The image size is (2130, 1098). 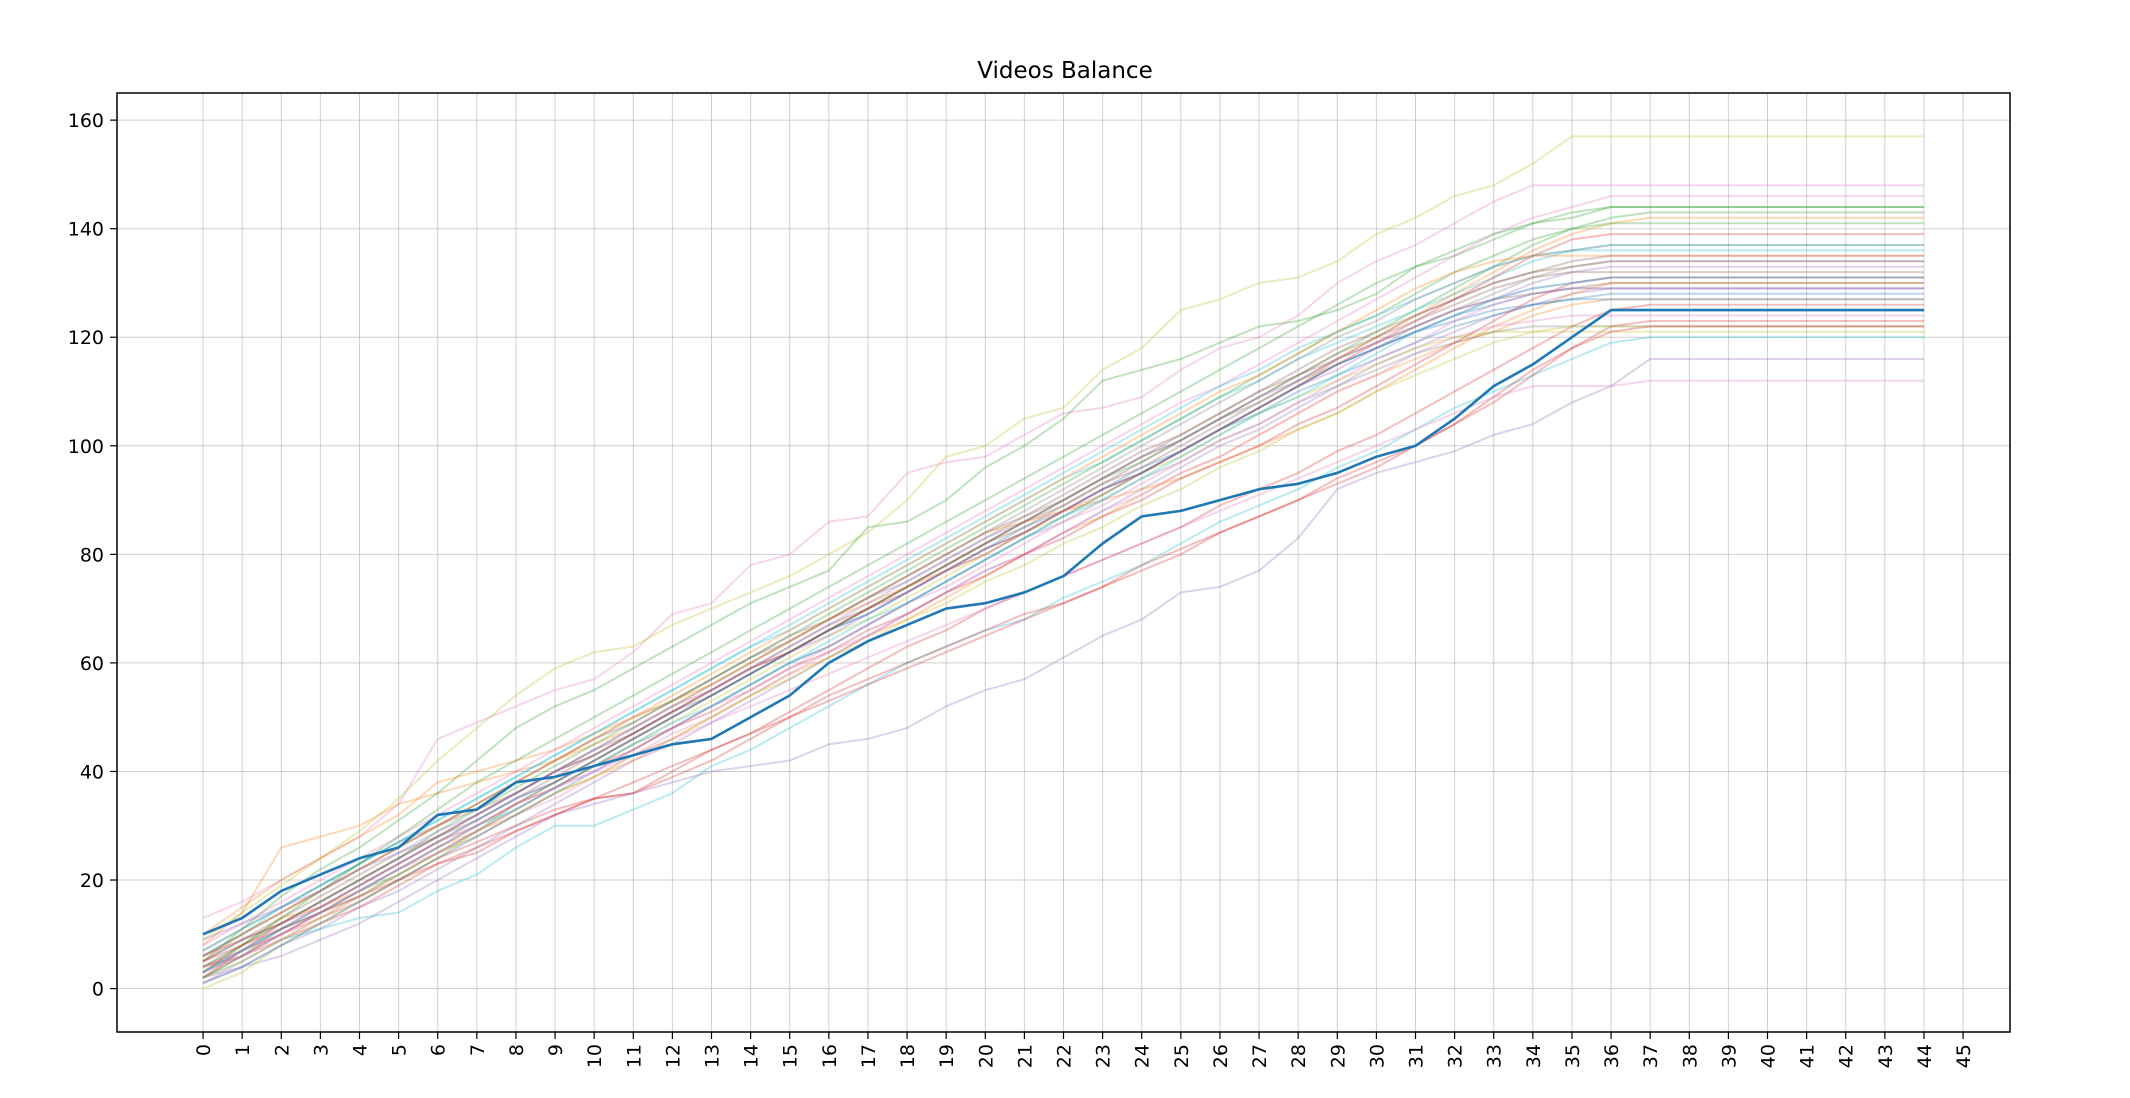 What do you see at coordinates (478, 1050) in the screenshot?
I see `x-tick-label: 7` at bounding box center [478, 1050].